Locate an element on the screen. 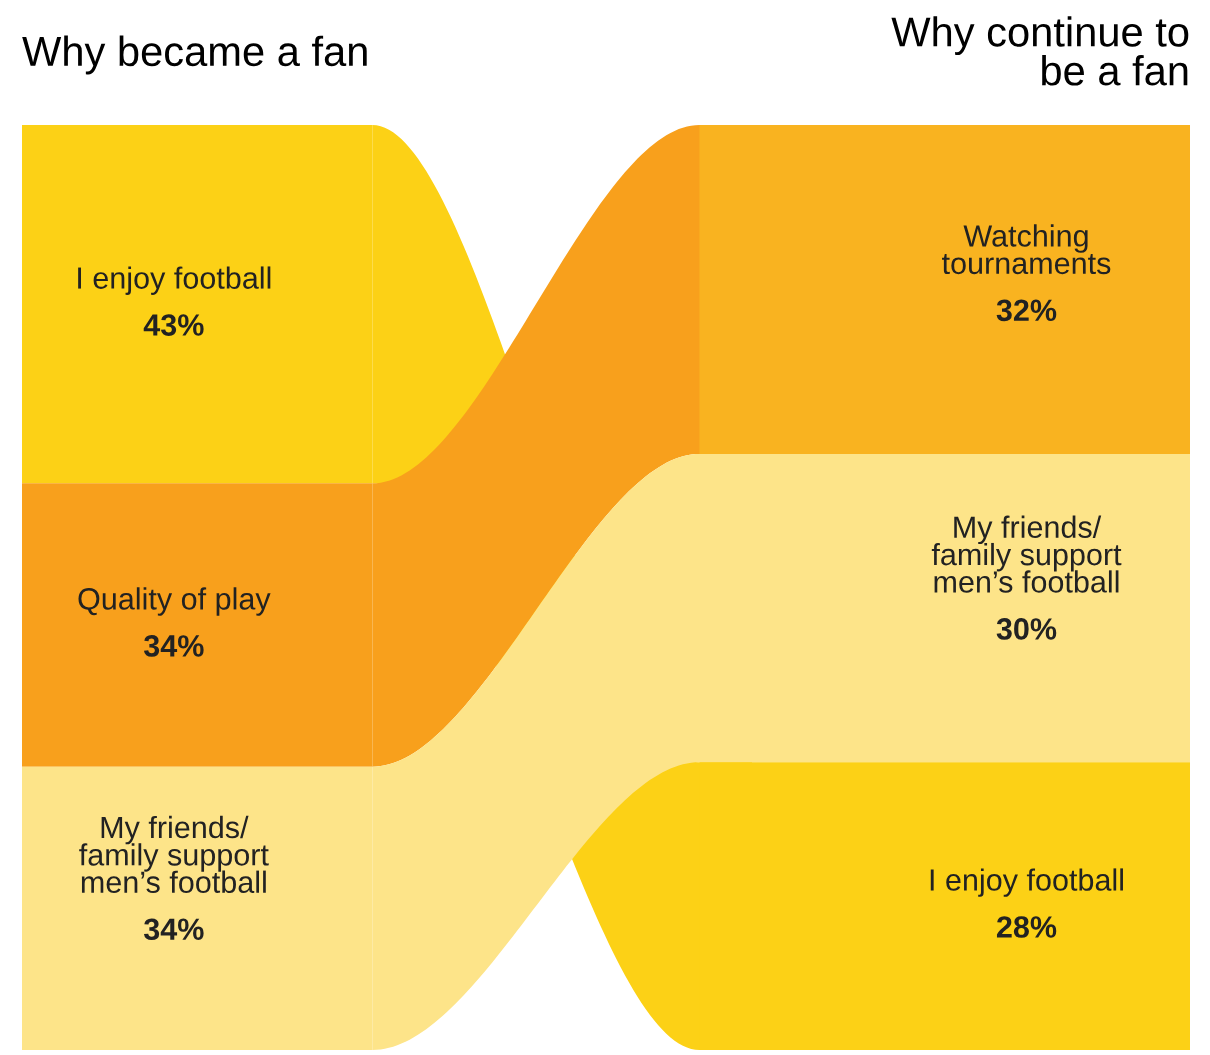 This screenshot has height=1055, width=1210. data-label: 30% is located at coordinates (1026, 629).